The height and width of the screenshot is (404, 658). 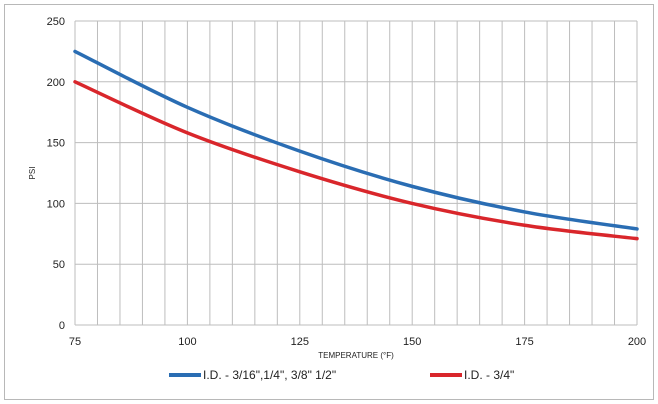 What do you see at coordinates (56, 83) in the screenshot?
I see `y-tick-label: 200` at bounding box center [56, 83].